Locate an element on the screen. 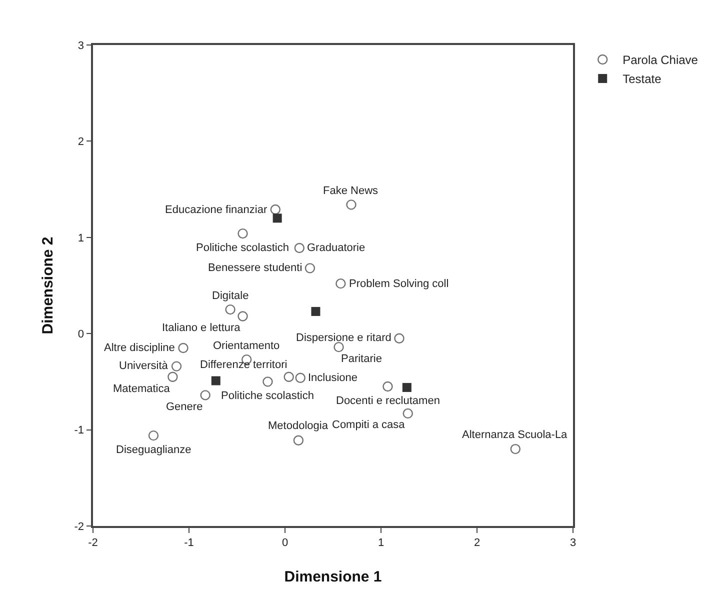 The width and height of the screenshot is (717, 606). annotation: Orientamento is located at coordinates (246, 346).